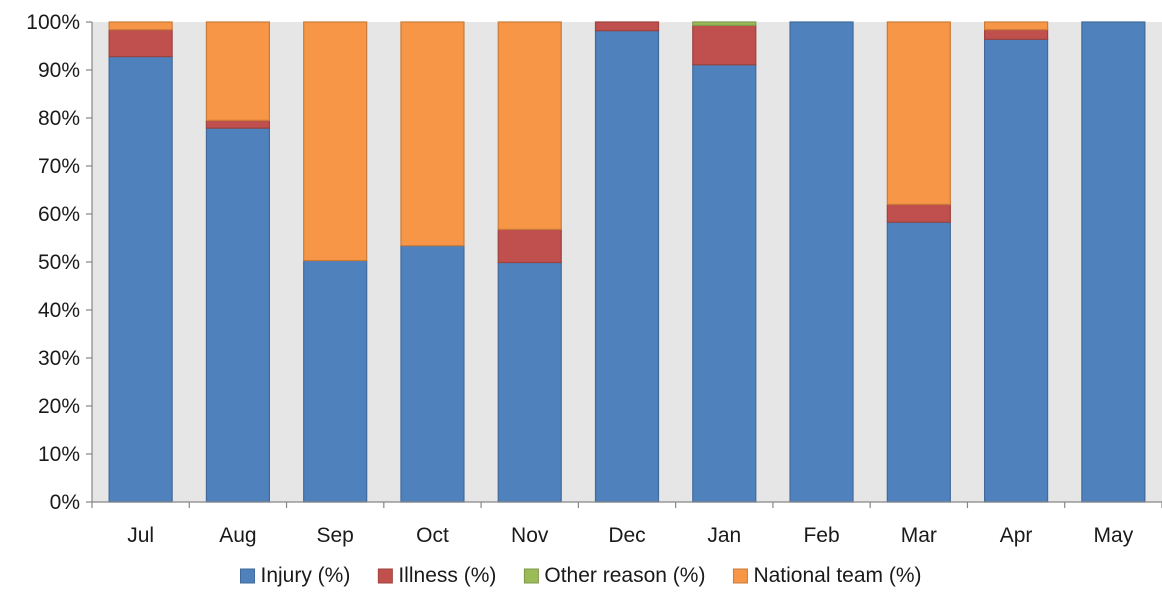  Describe the element at coordinates (447, 575) in the screenshot. I see `legend-label-1: Illness (%)` at that location.